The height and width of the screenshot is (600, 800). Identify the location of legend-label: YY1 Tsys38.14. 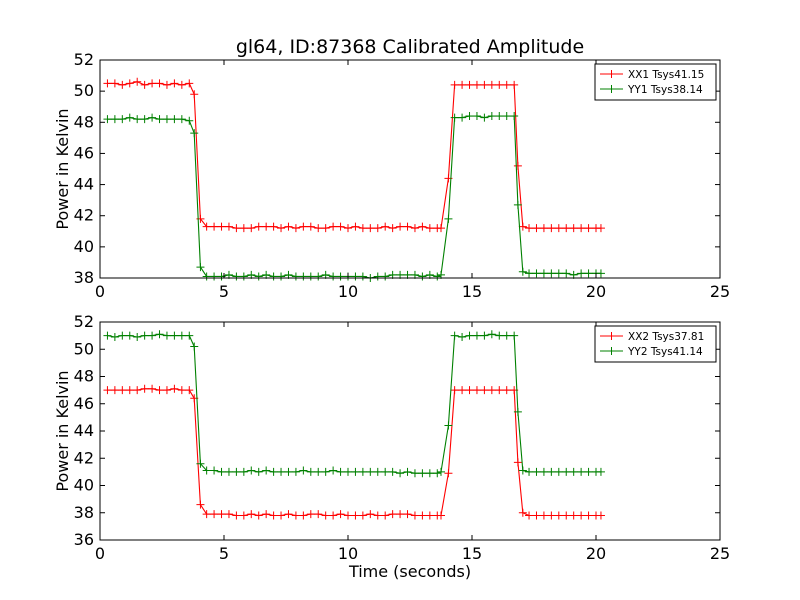
(665, 90).